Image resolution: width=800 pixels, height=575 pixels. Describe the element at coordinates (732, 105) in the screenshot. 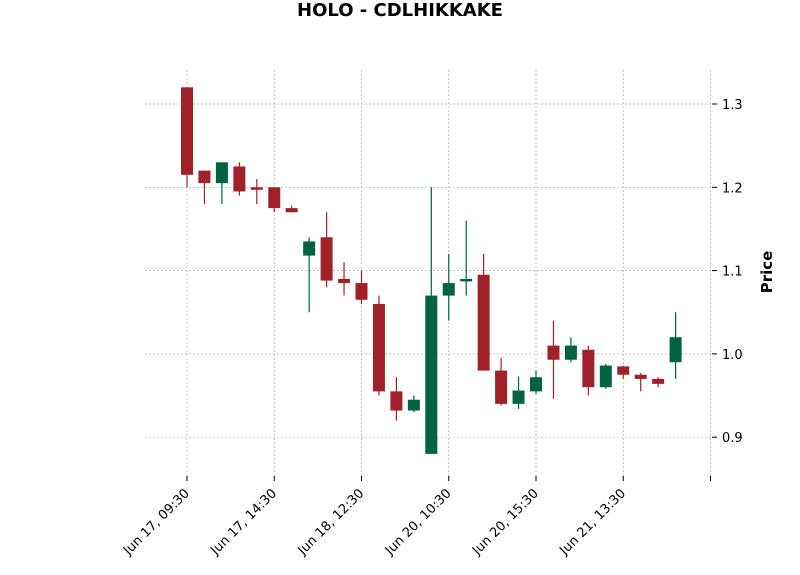

I see `y-tick-label: 1.3` at that location.